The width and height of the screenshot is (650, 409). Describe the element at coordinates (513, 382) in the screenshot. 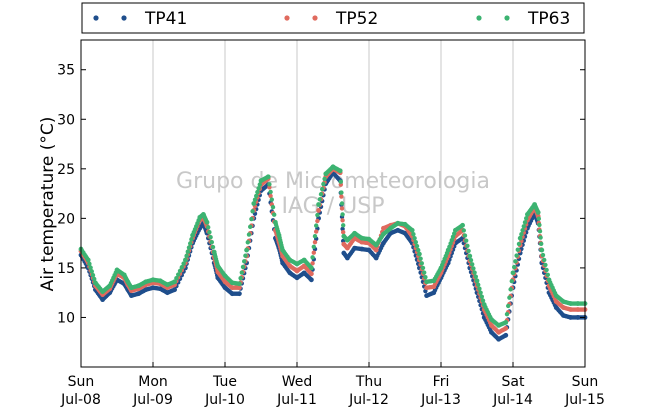

I see `x-tick-day-6: Sat` at that location.